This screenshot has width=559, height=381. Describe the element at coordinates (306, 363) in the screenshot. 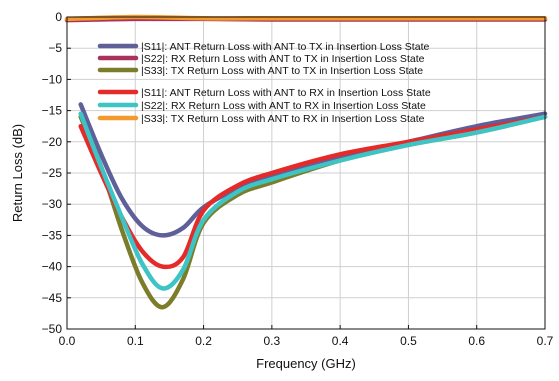

I see `x-axis-label: Frequency (GHz)` at that location.